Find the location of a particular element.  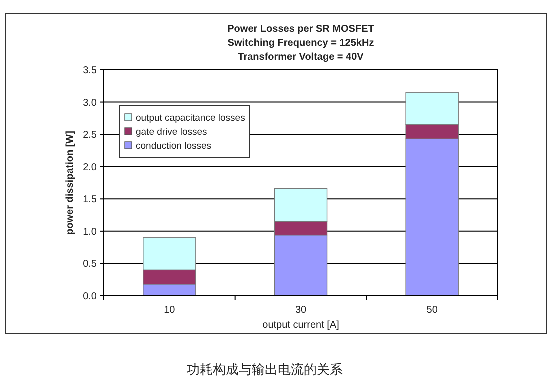

x-tick-label: 10 is located at coordinates (170, 310).